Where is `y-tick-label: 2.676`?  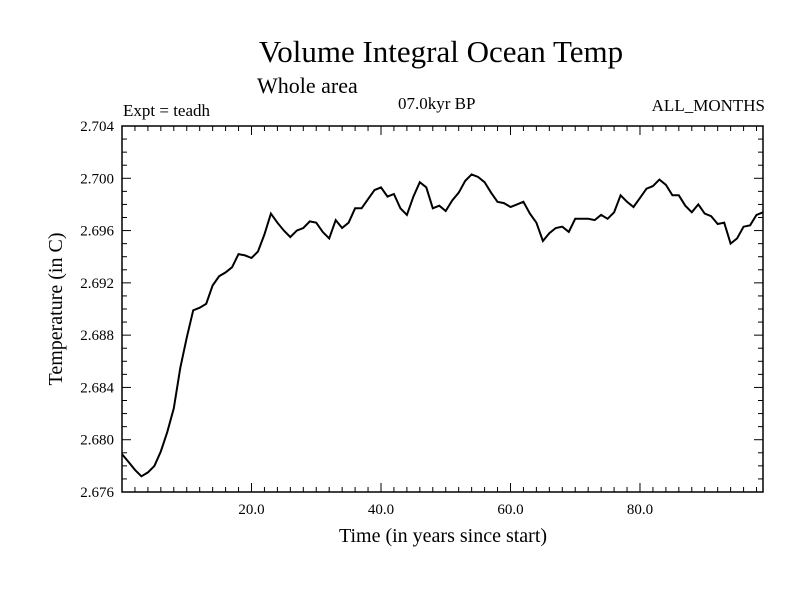 y-tick-label: 2.676 is located at coordinates (97, 493).